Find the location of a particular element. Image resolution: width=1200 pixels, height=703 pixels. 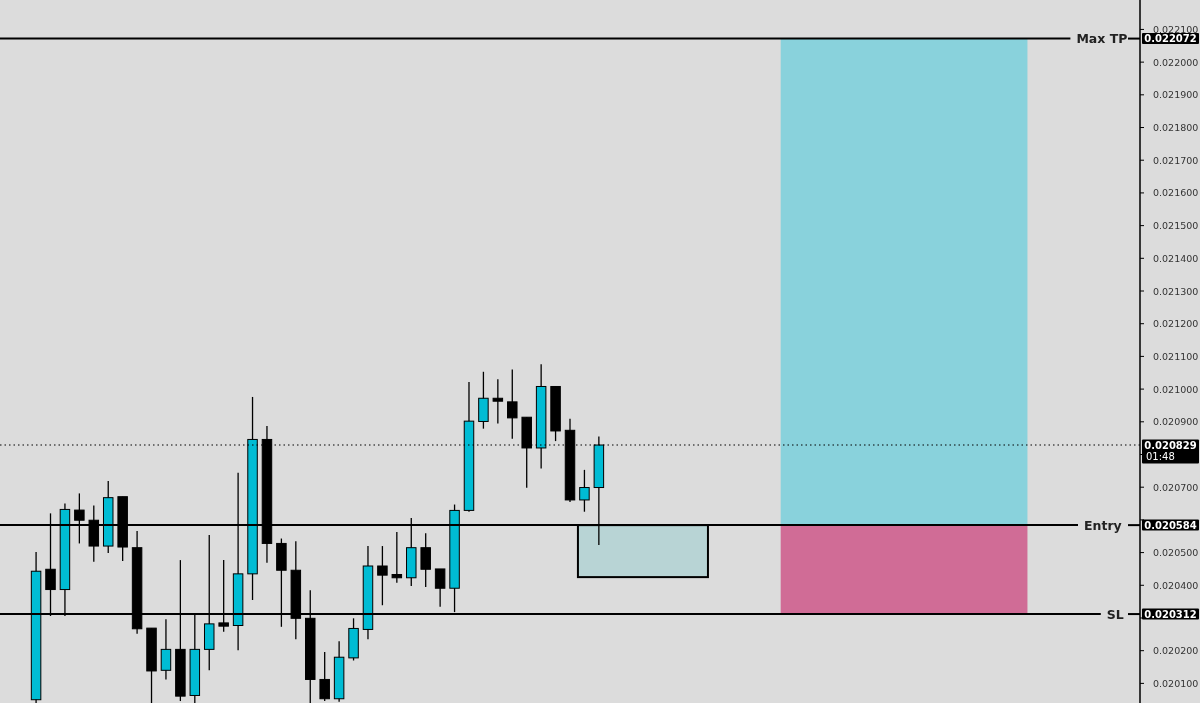

text: 0.022072 is located at coordinates (1170, 39).